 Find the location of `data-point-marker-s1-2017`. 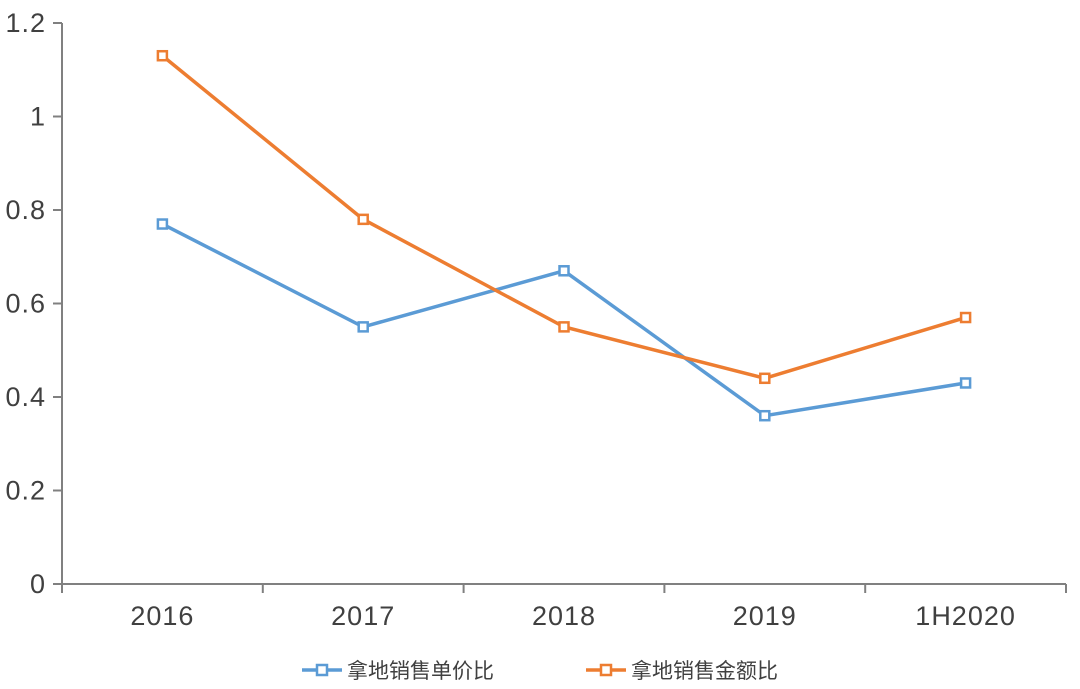

data-point-marker-s1-2017 is located at coordinates (363, 219).